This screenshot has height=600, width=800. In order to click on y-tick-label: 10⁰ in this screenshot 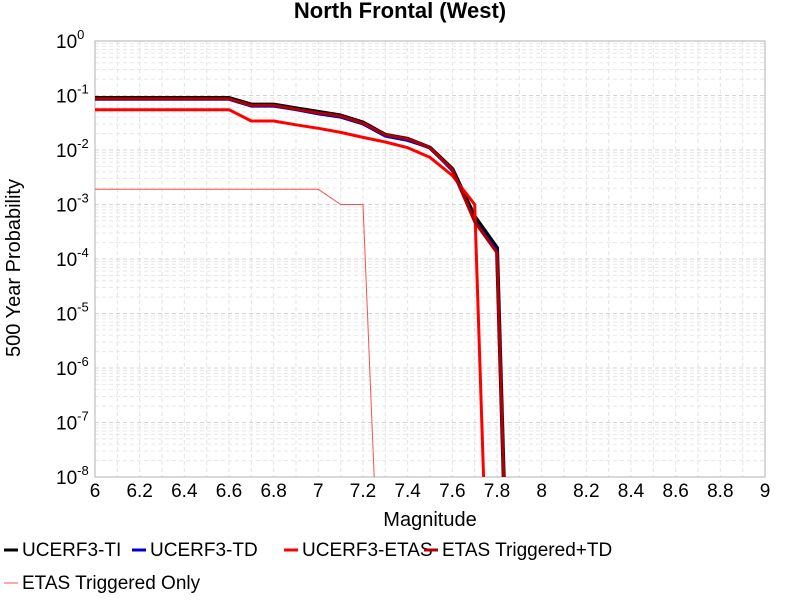, I will do `click(70, 40)`.